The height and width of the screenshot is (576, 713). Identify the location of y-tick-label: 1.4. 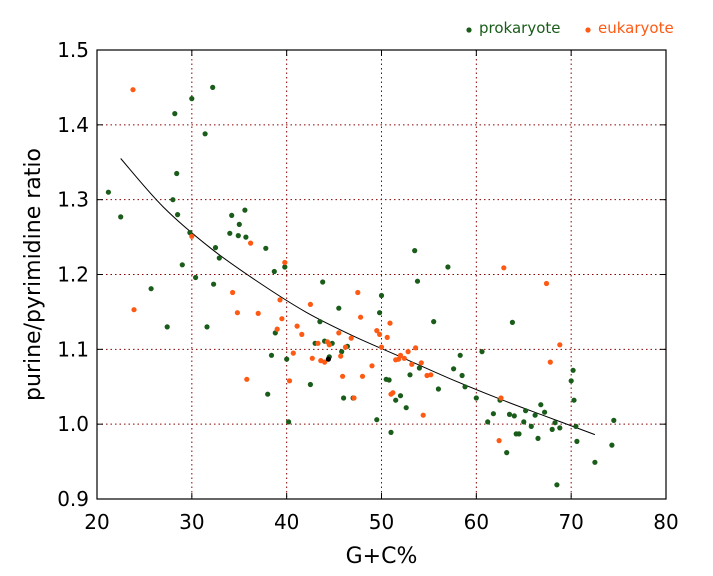
(73, 125).